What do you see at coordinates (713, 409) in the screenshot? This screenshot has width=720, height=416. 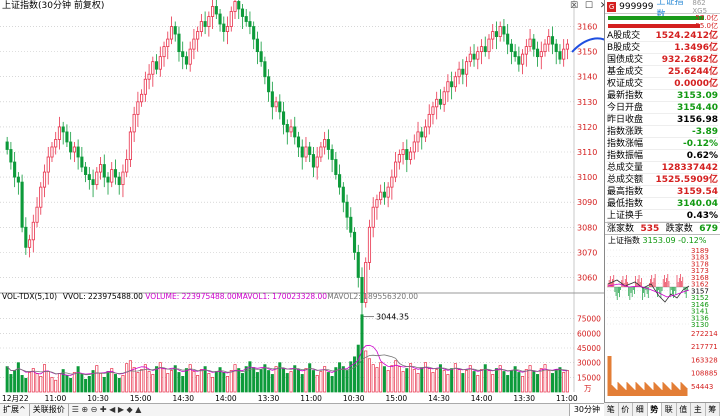 I see `quote-tab: 筹` at bounding box center [713, 409].